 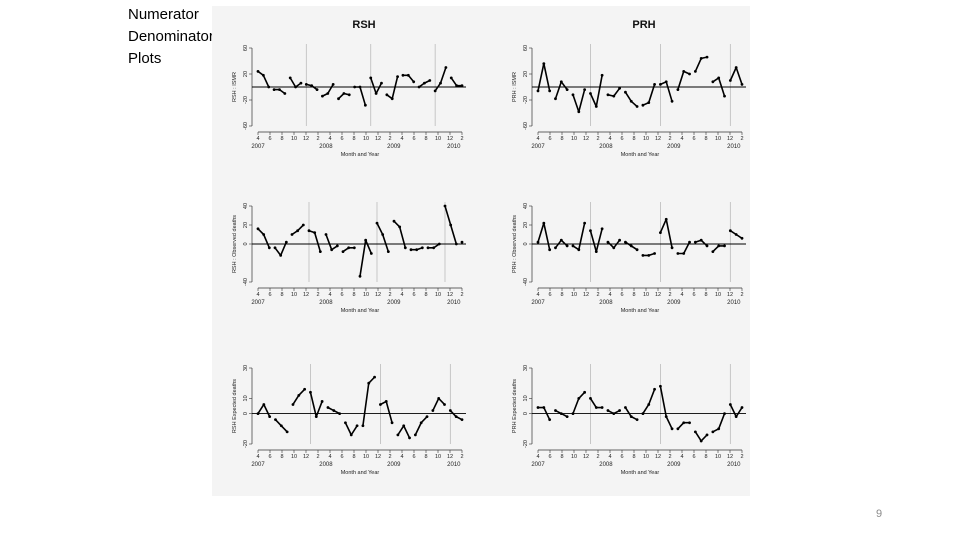 I want to click on chart1-y-tick-label: 20, so click(x=526, y=74).